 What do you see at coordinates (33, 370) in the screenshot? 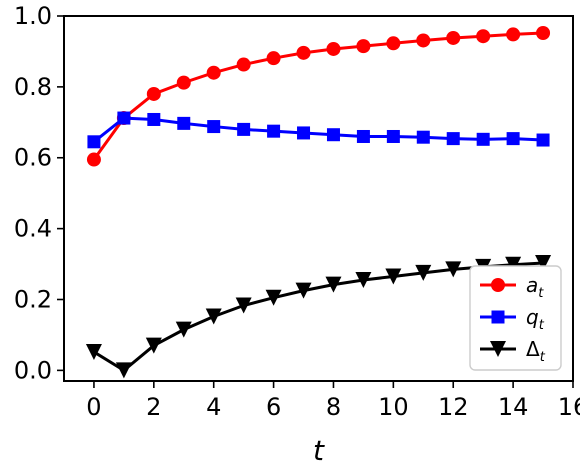
I see `y-tick-label: 0.0` at bounding box center [33, 370].